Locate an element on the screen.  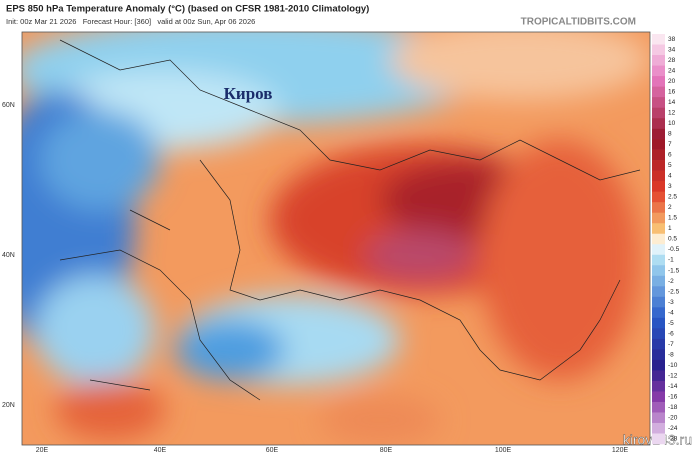
lon-label: 60E is located at coordinates (272, 450).